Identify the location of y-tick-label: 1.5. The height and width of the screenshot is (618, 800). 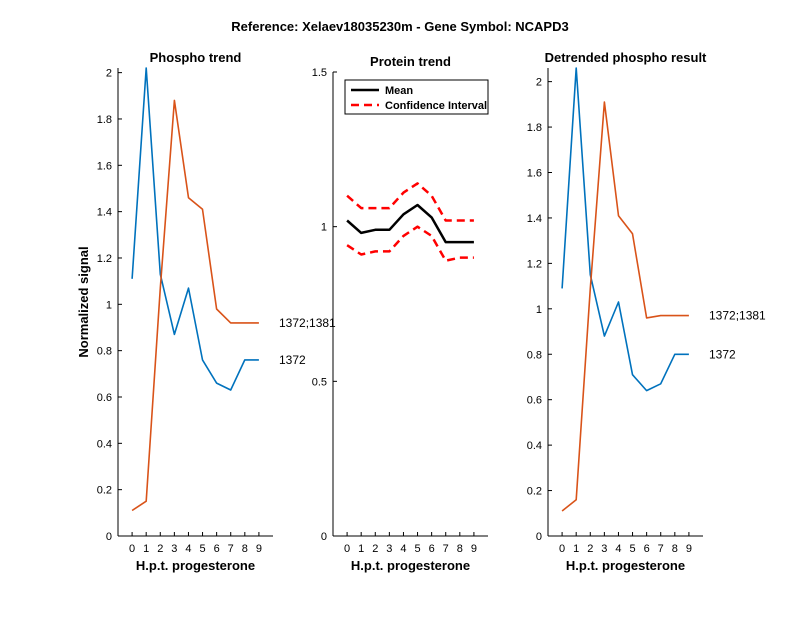
(319, 73).